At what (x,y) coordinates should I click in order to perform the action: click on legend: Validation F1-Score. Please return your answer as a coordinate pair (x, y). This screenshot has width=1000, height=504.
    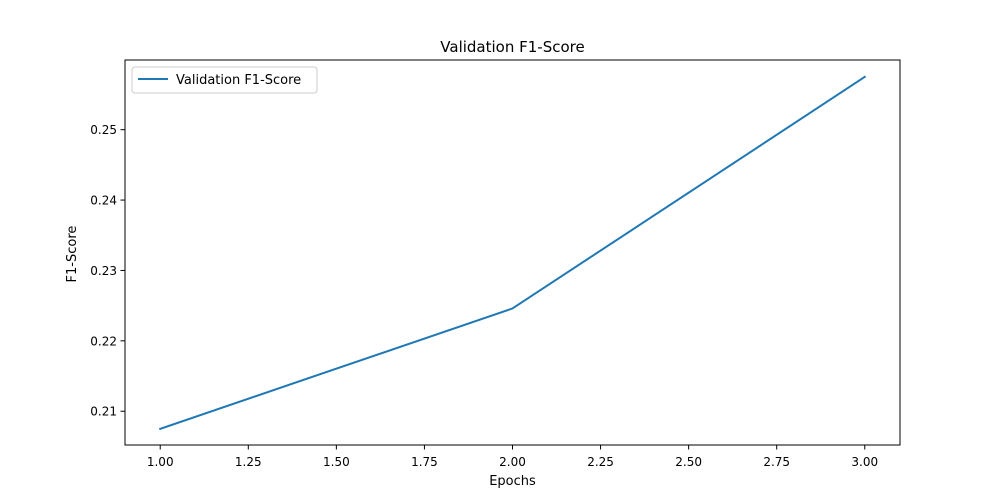
    Looking at the image, I should click on (224, 80).